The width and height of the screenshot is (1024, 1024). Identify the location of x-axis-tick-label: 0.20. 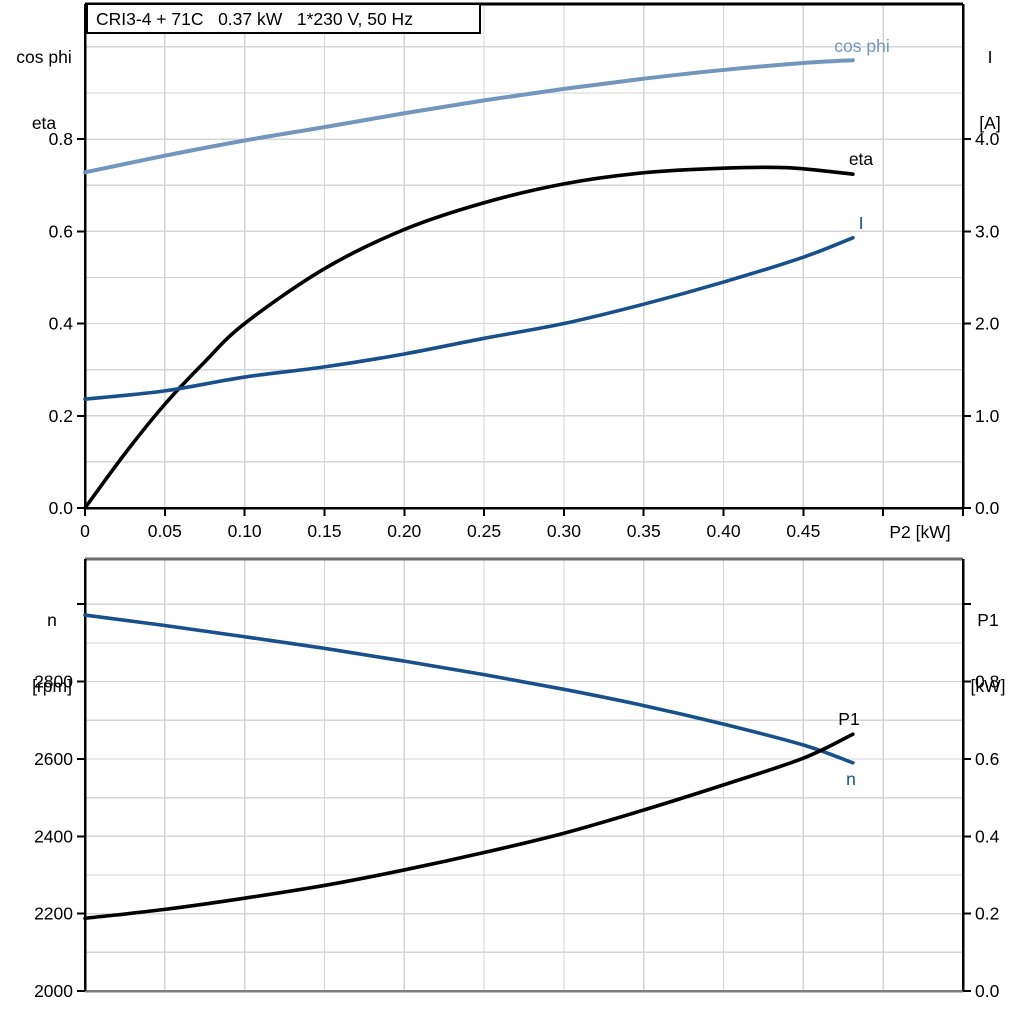
(404, 531).